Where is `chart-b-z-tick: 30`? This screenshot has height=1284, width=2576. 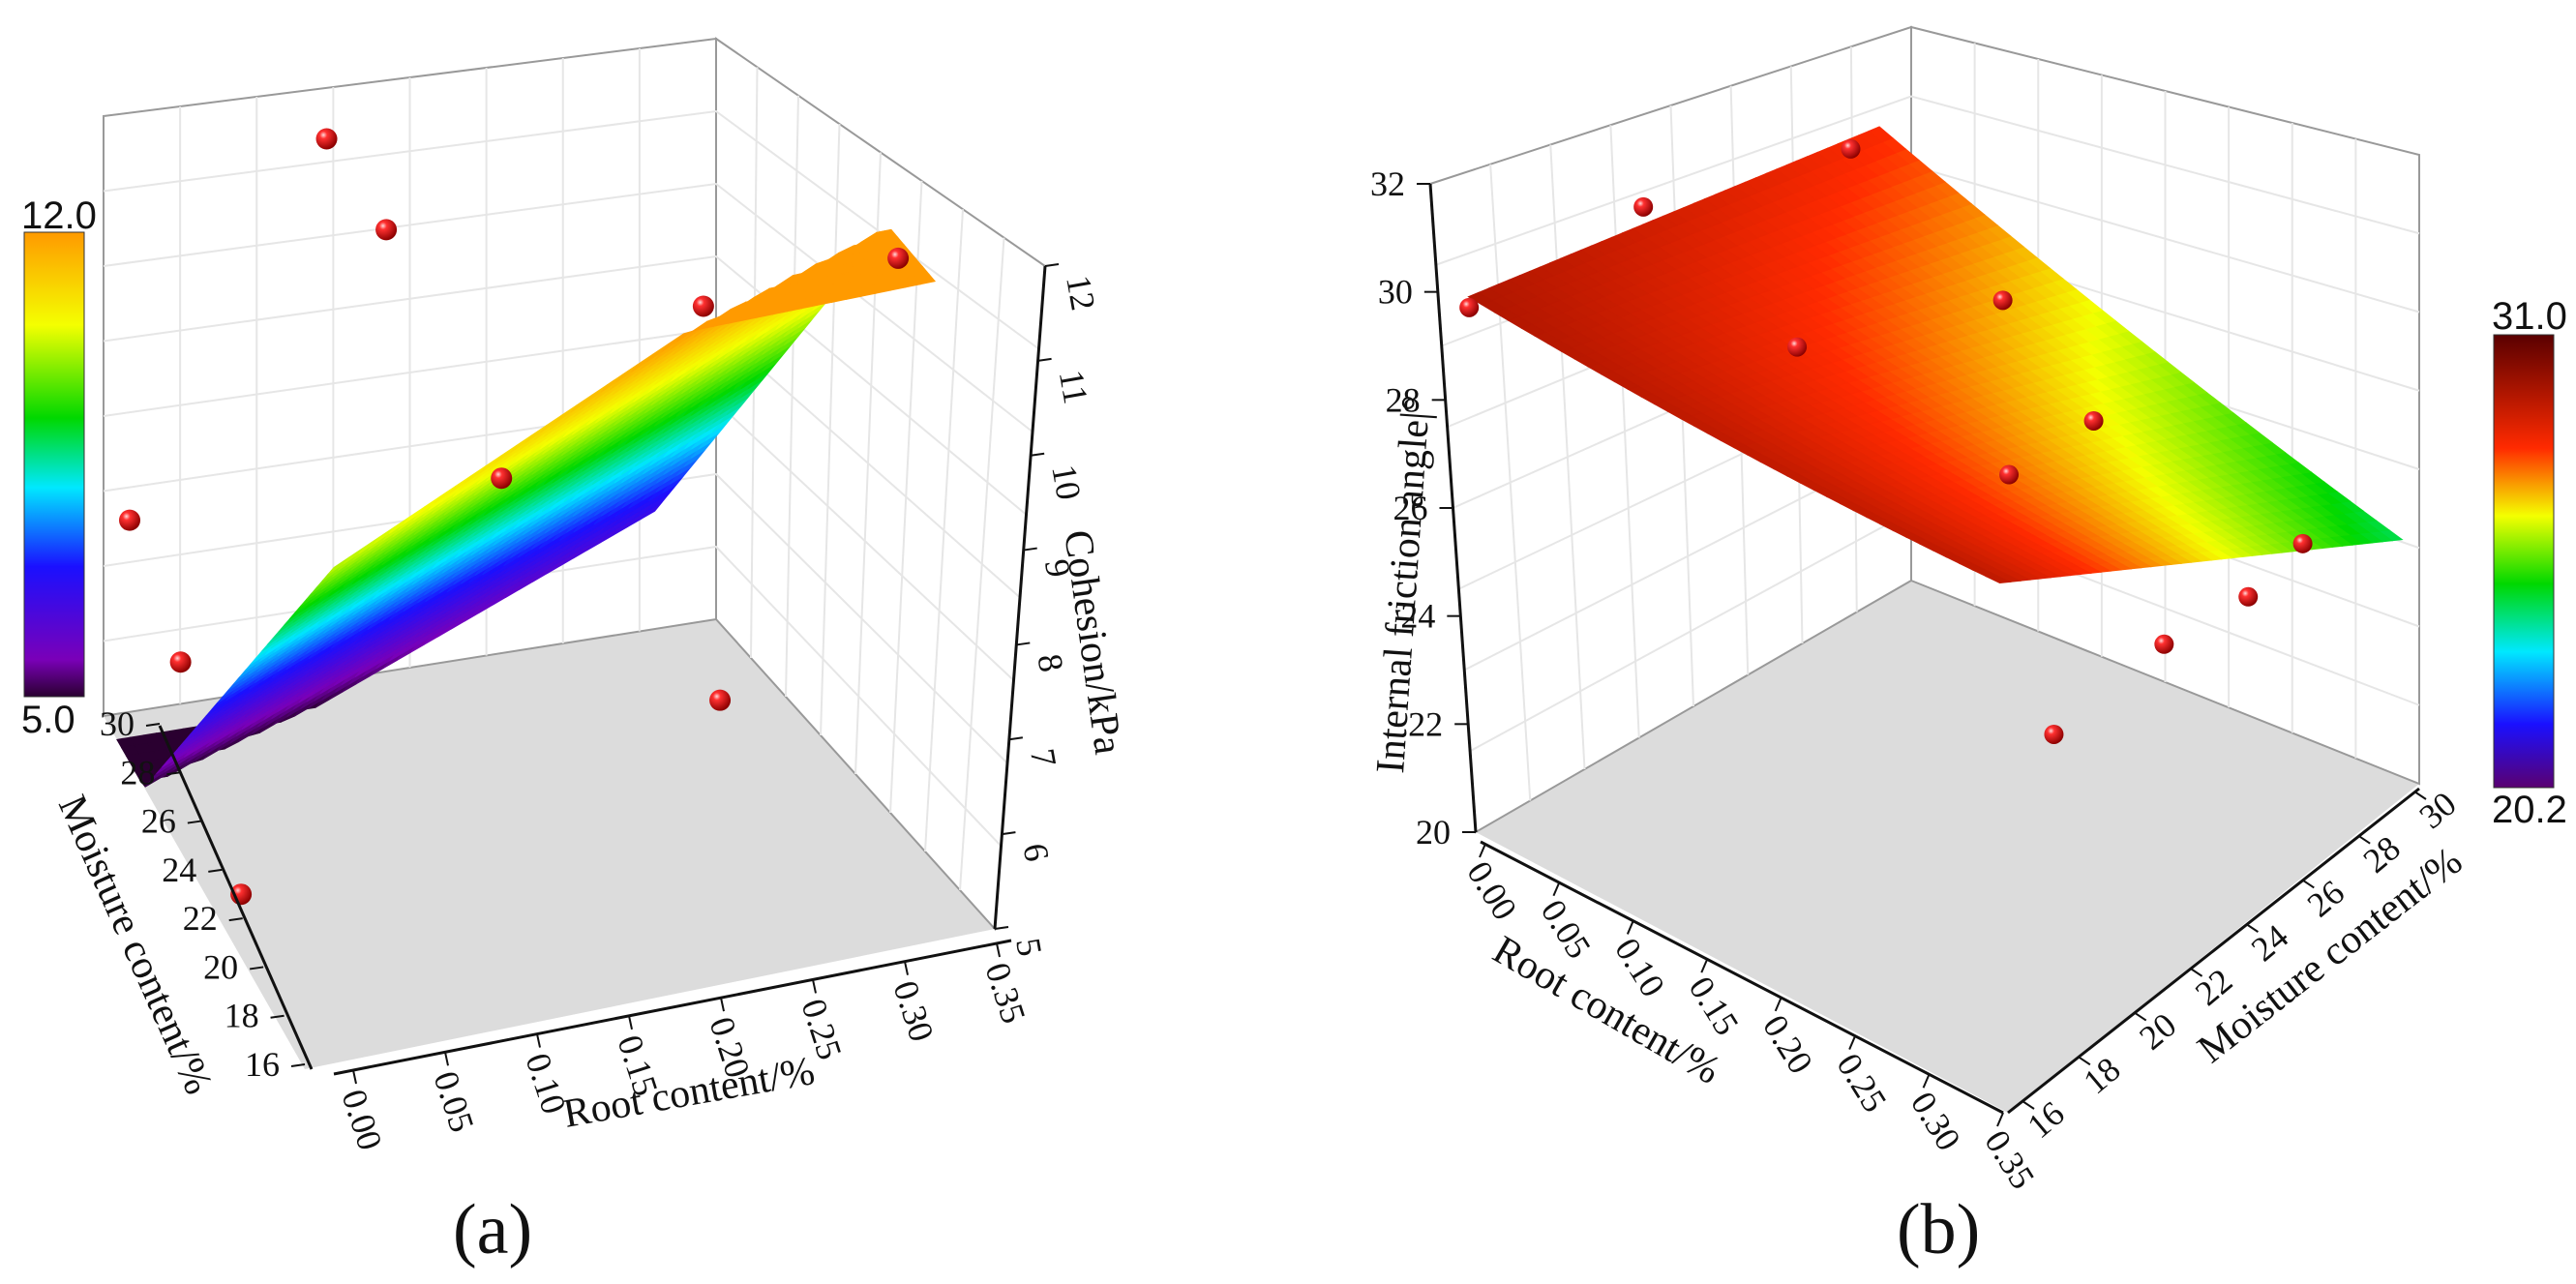
chart-b-z-tick: 30 is located at coordinates (1395, 292).